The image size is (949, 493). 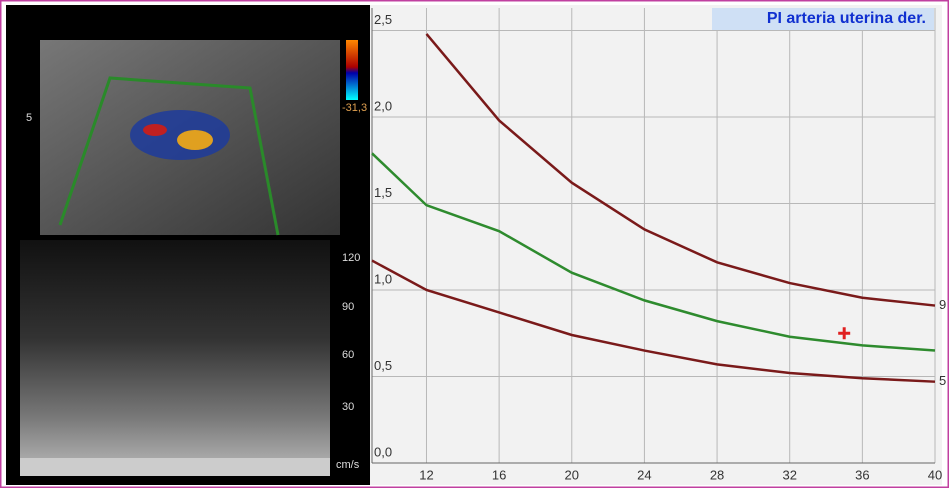 I want to click on y-tick-label: 0,5, so click(x=383, y=365).